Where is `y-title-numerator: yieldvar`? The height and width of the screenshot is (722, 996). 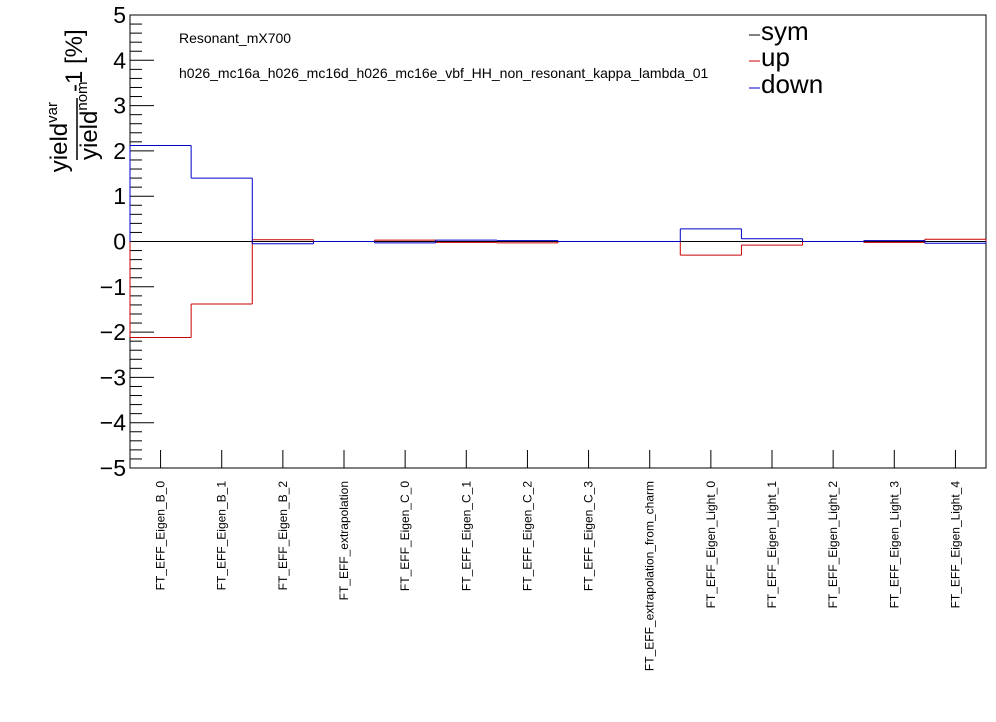
y-title-numerator: yieldvar is located at coordinates (58, 137).